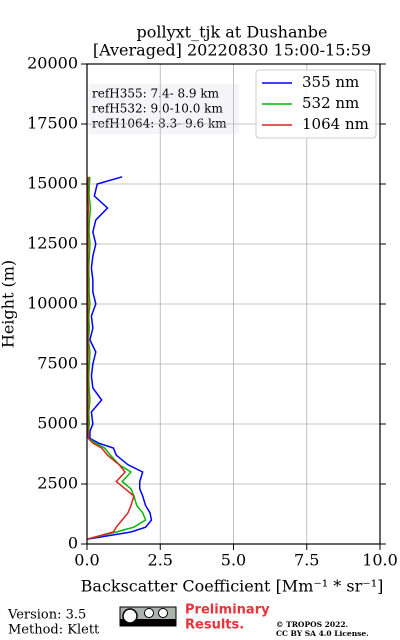  I want to click on y-tick-label: 2500, so click(57, 483).